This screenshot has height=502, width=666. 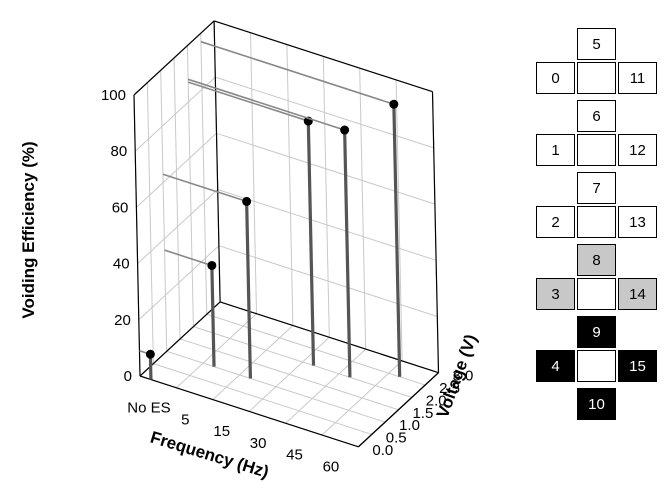 What do you see at coordinates (596, 260) in the screenshot?
I see `electrode-cell: 8` at bounding box center [596, 260].